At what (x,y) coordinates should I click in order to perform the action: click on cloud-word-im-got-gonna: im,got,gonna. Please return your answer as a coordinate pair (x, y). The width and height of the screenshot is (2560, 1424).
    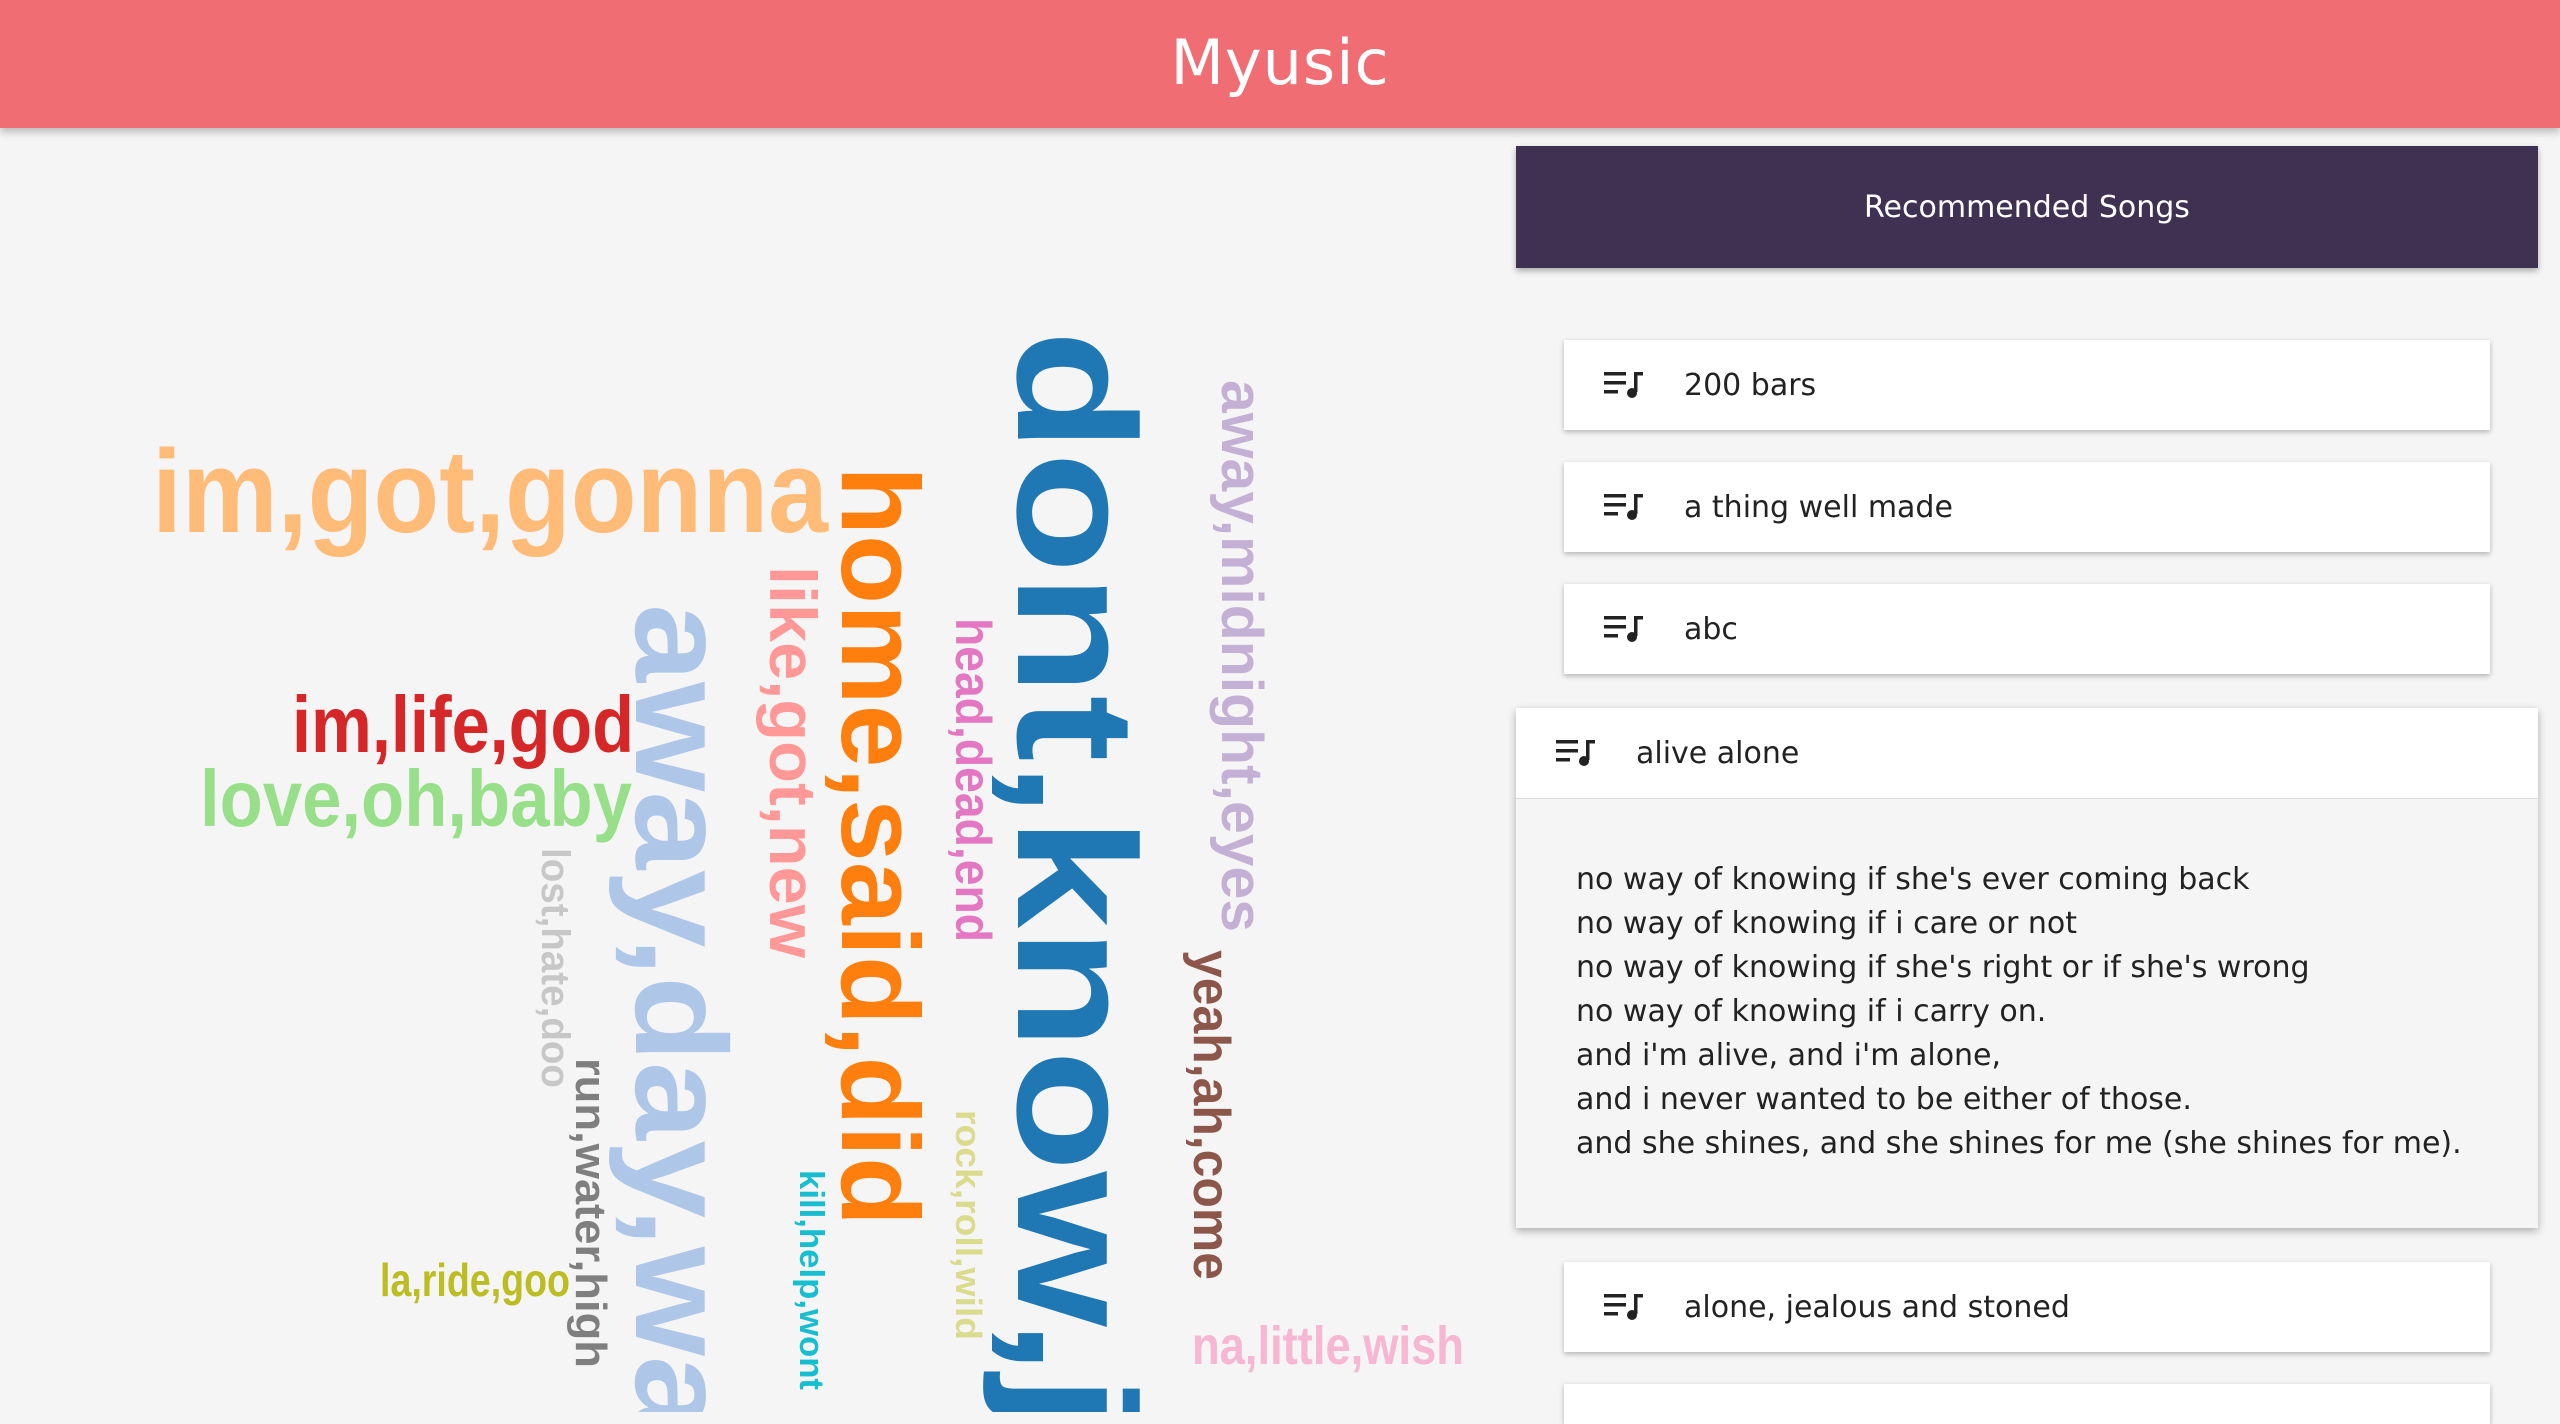
    Looking at the image, I should click on (490, 492).